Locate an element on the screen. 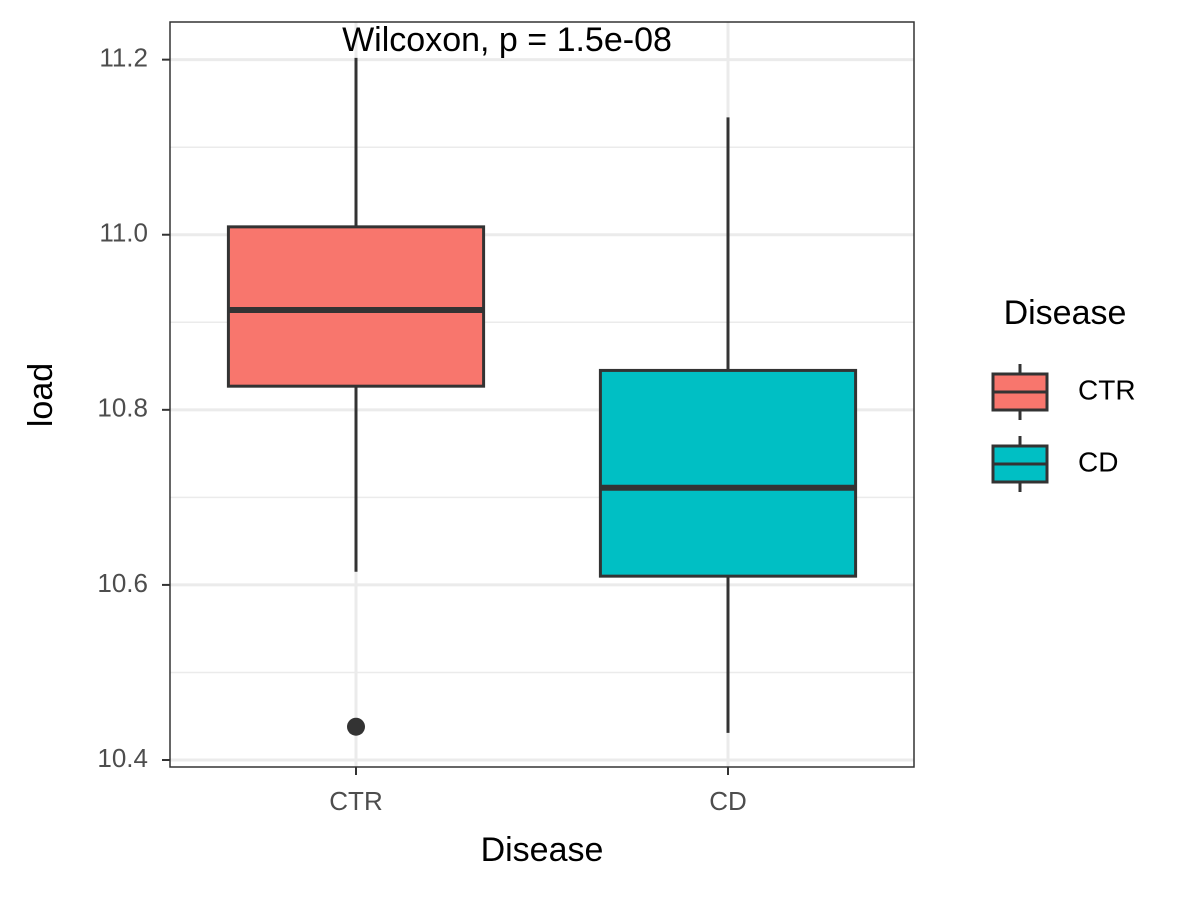  y-tick-label: 10.6 is located at coordinates (122, 583).